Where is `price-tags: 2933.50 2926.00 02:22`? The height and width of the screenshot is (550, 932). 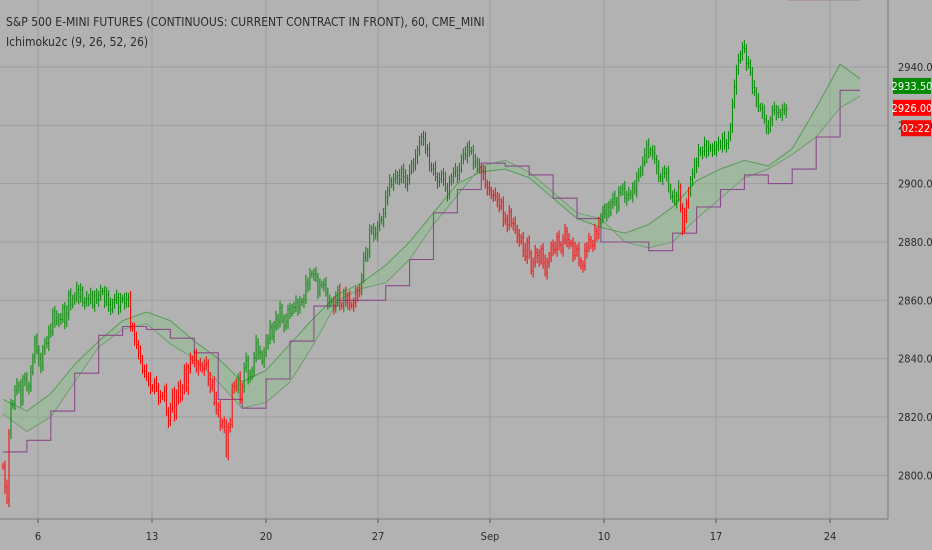 price-tags: 2933.50 2926.00 02:22 is located at coordinates (912, 107).